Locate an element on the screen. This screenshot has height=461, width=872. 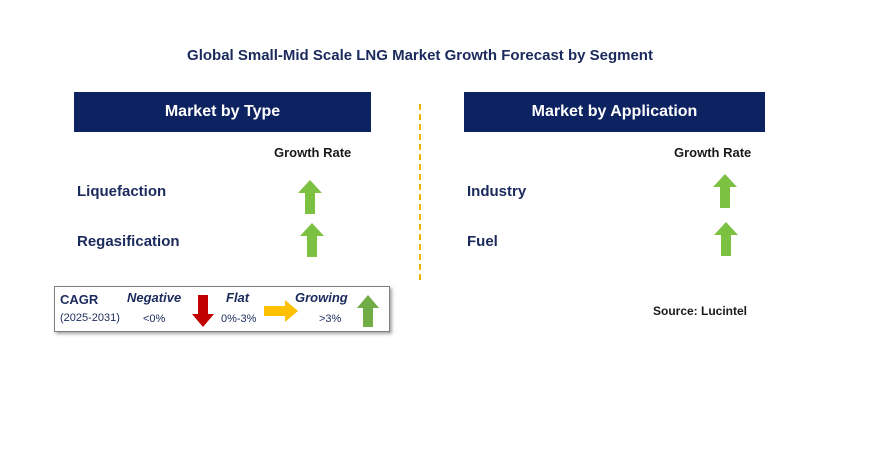
panel-header-application: Market by Application is located at coordinates (614, 112).